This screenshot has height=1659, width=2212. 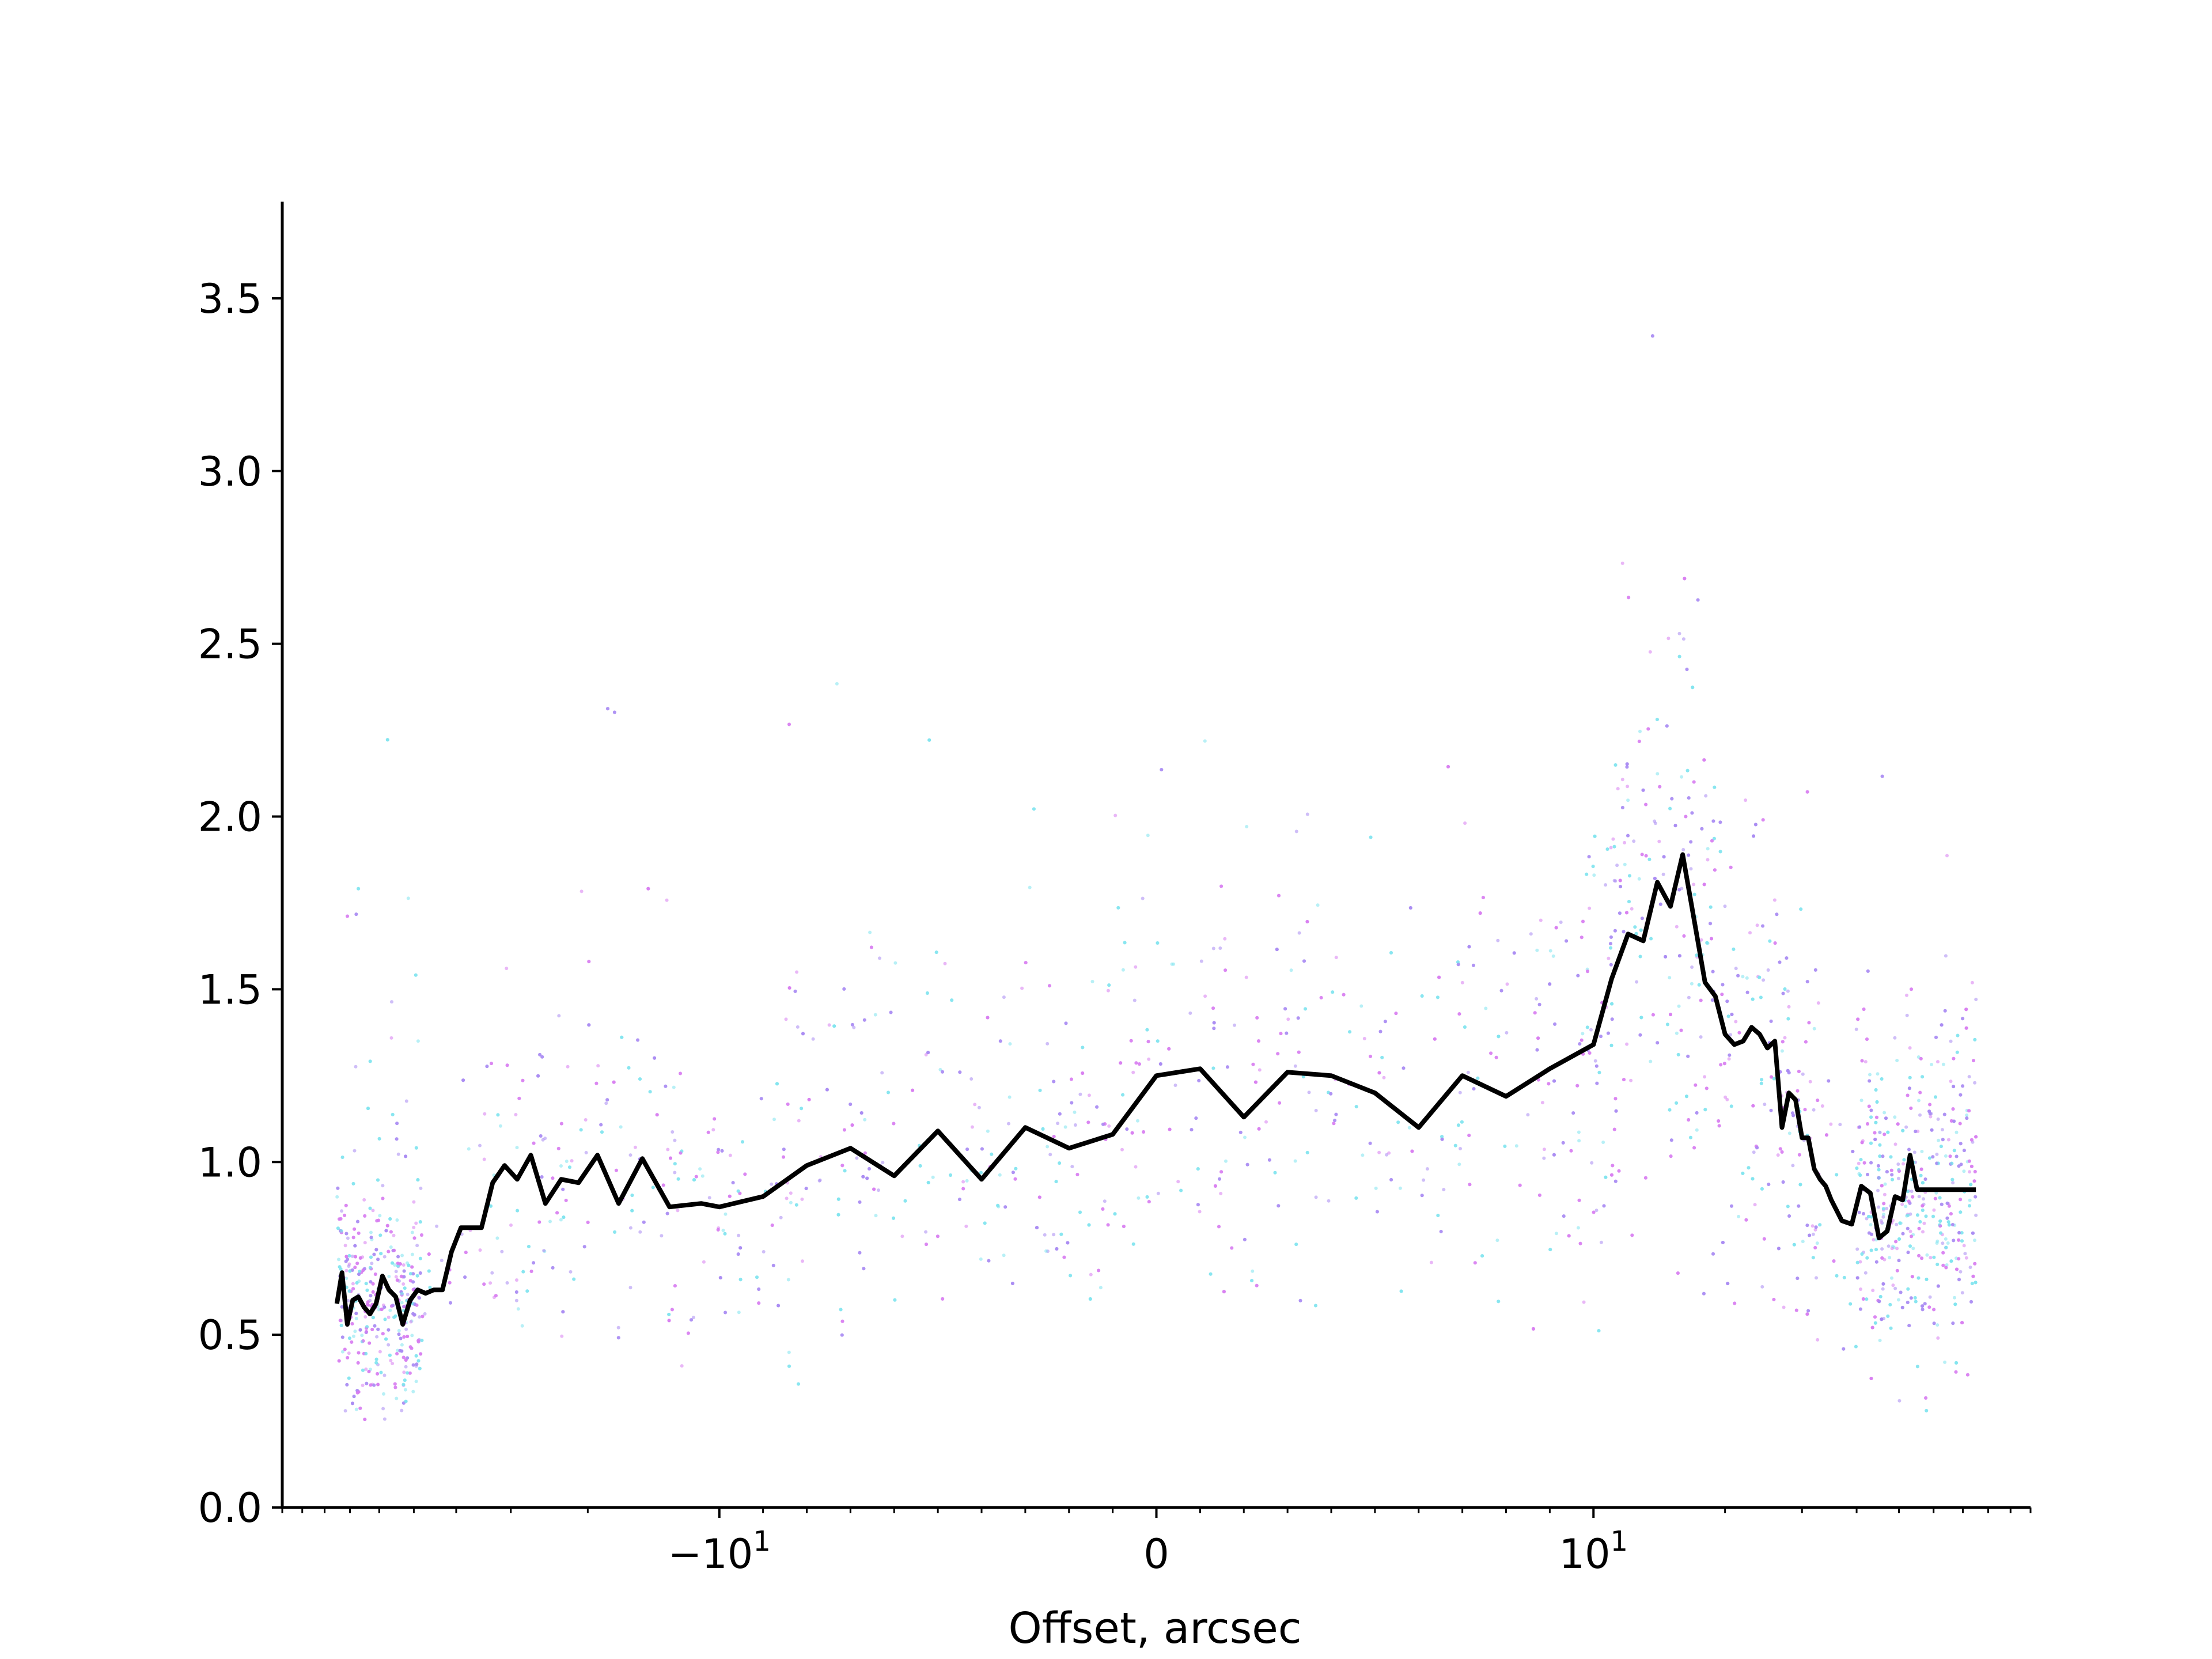 I want to click on y-tick-label: 1.5, so click(x=230, y=989).